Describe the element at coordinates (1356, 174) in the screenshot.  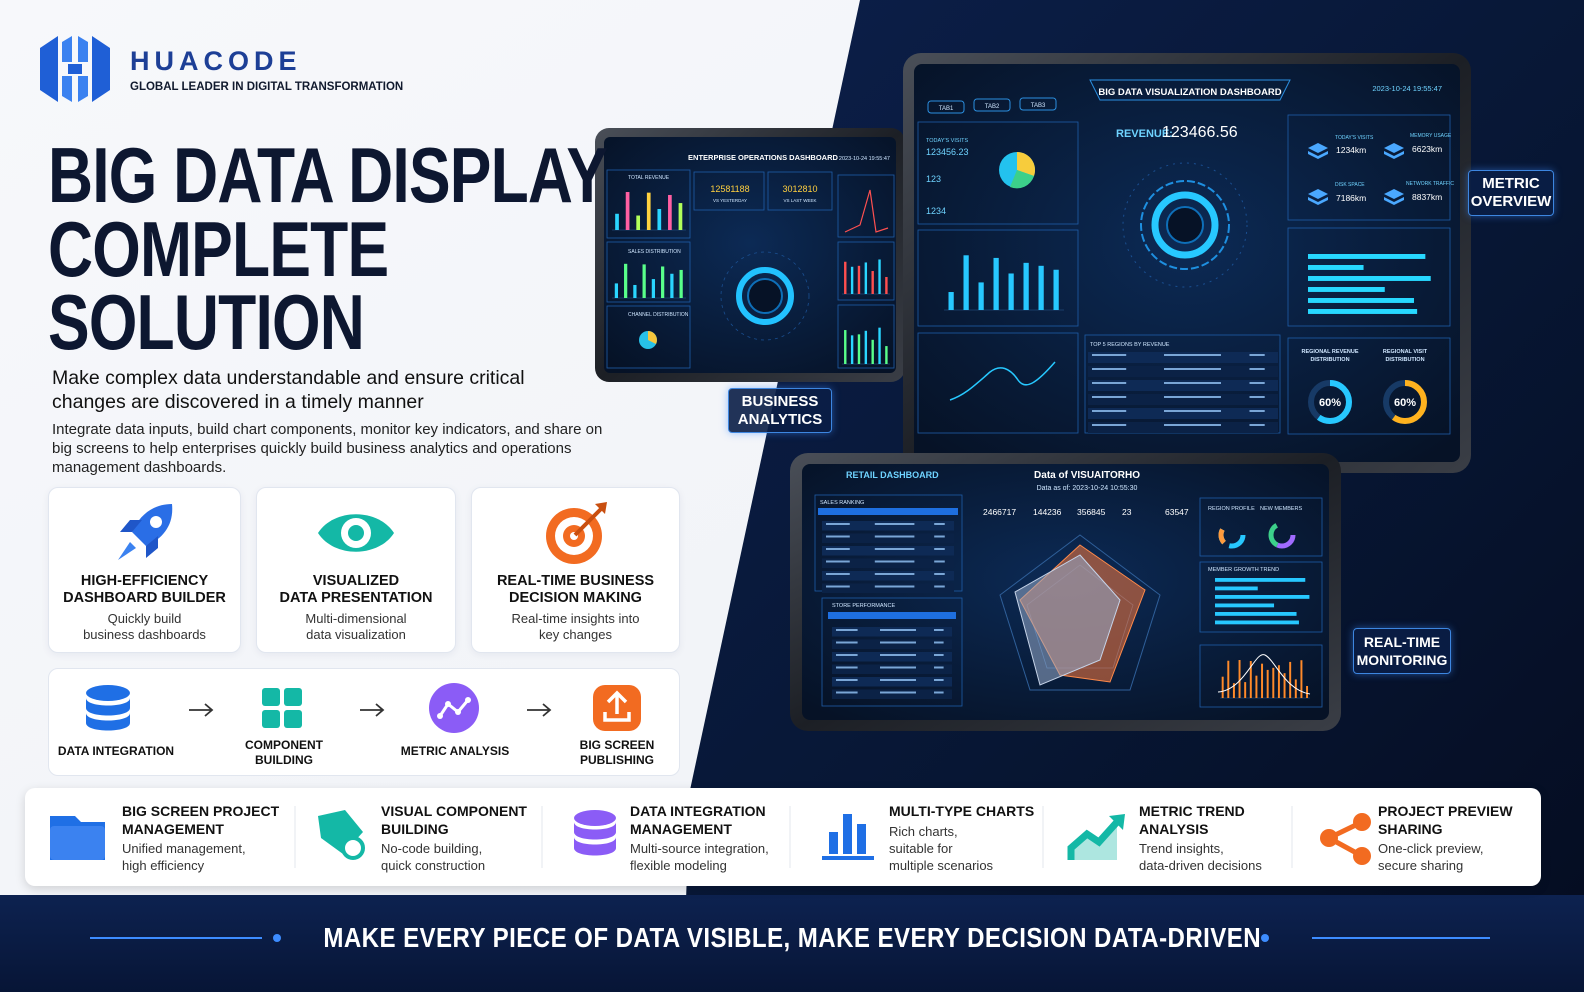
I see `metric-icons` at that location.